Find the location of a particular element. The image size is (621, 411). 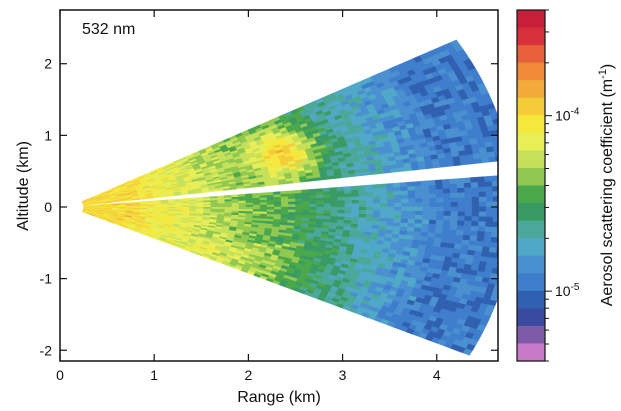

y-tick-label: -1 is located at coordinates (46, 279).